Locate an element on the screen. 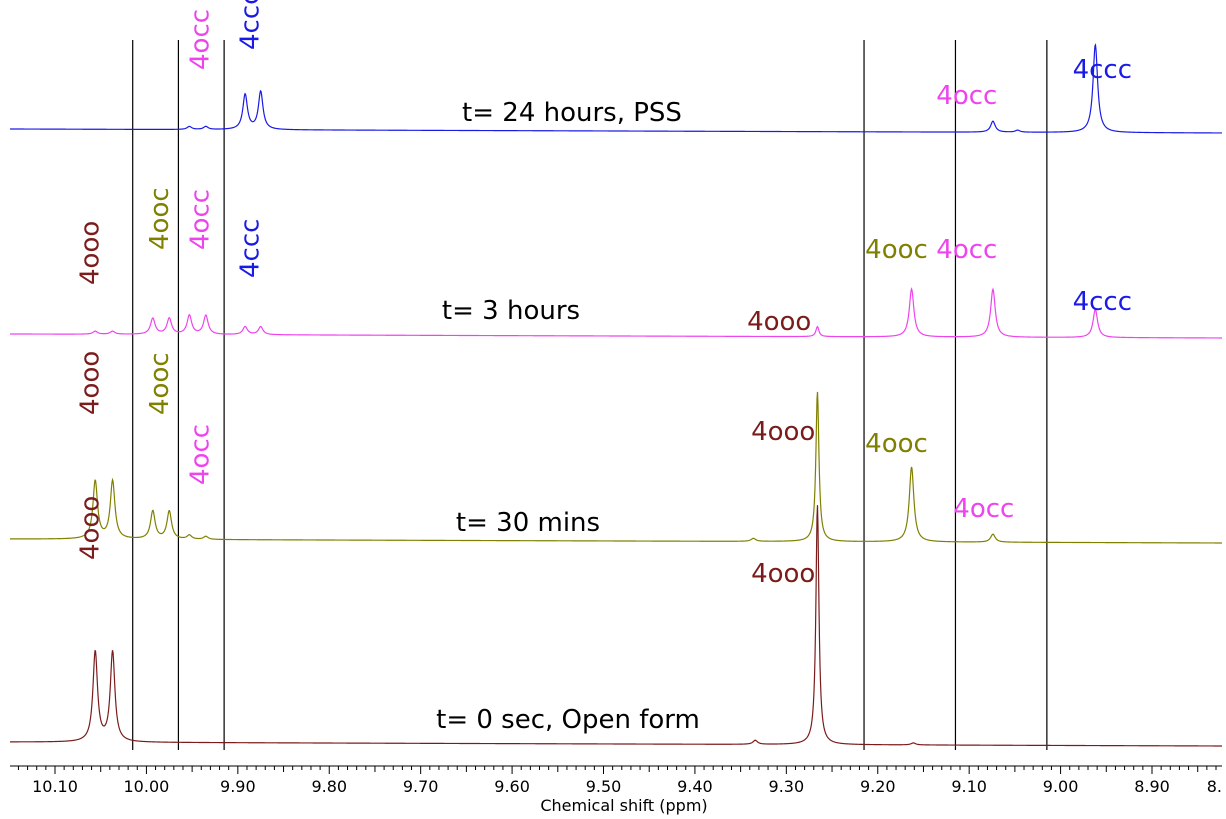 This screenshot has height=819, width=1226. x-tick-label: 9.50 is located at coordinates (604, 786).